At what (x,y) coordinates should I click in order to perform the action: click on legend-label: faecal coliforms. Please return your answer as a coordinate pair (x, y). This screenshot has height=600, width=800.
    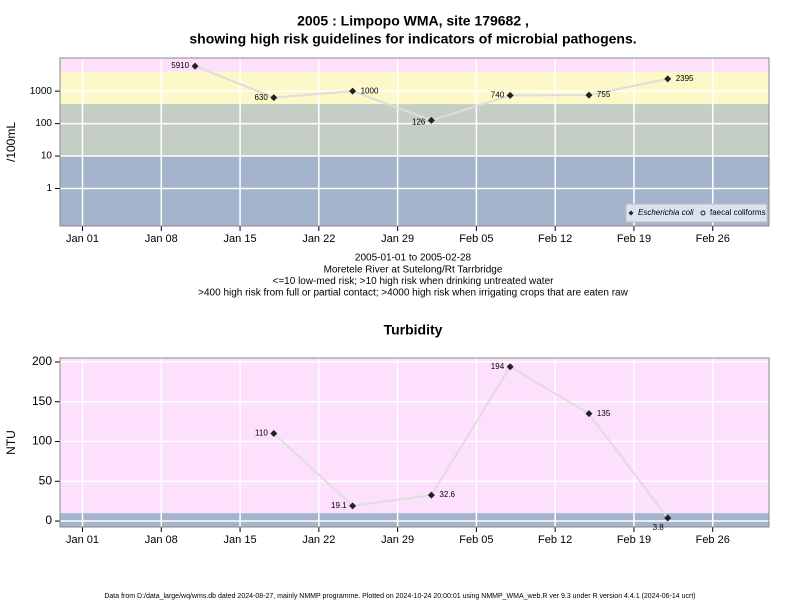
    Looking at the image, I should click on (738, 212).